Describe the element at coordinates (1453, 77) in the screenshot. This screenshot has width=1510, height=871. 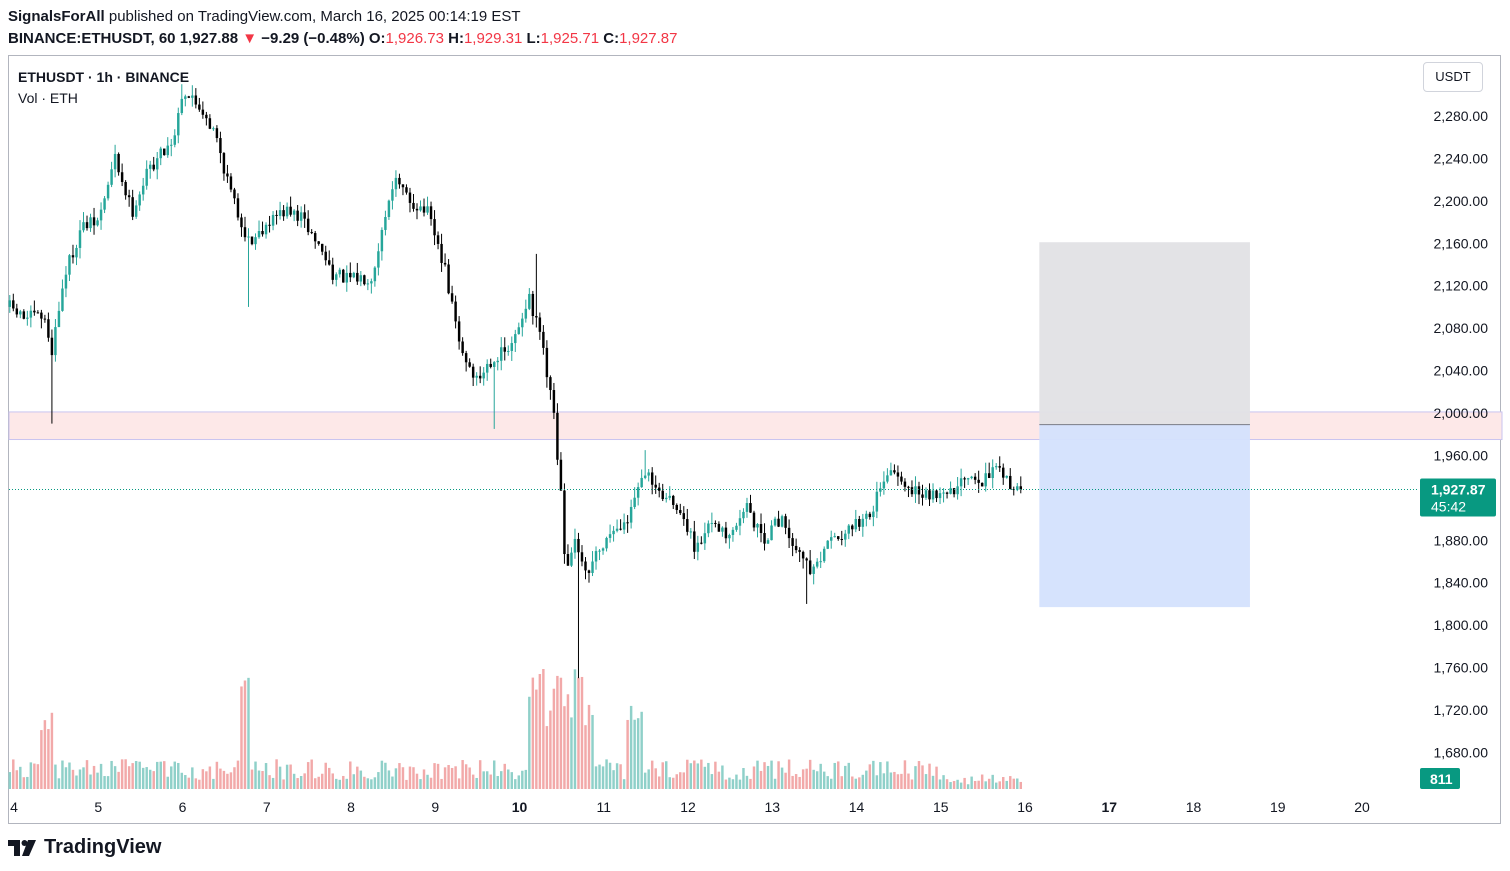
I see `currency-button: USDT` at that location.